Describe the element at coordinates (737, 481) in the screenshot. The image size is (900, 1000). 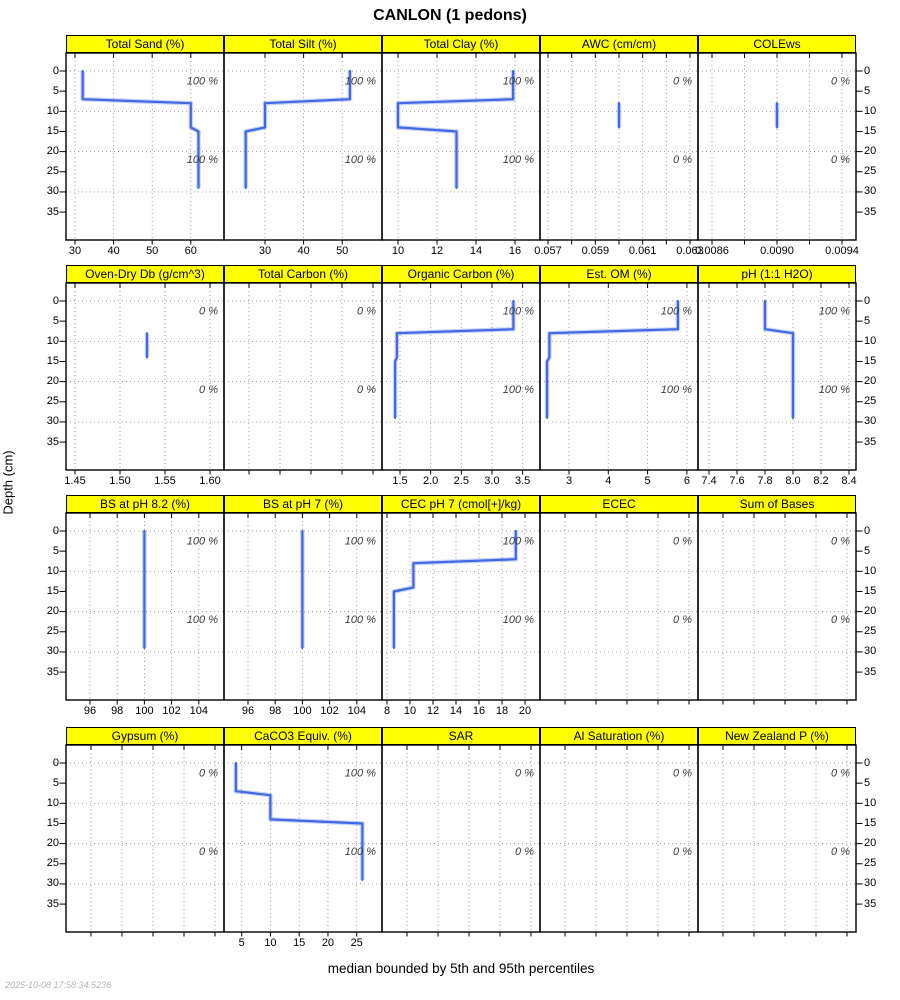
I see `x-tick-label: 7.6` at that location.